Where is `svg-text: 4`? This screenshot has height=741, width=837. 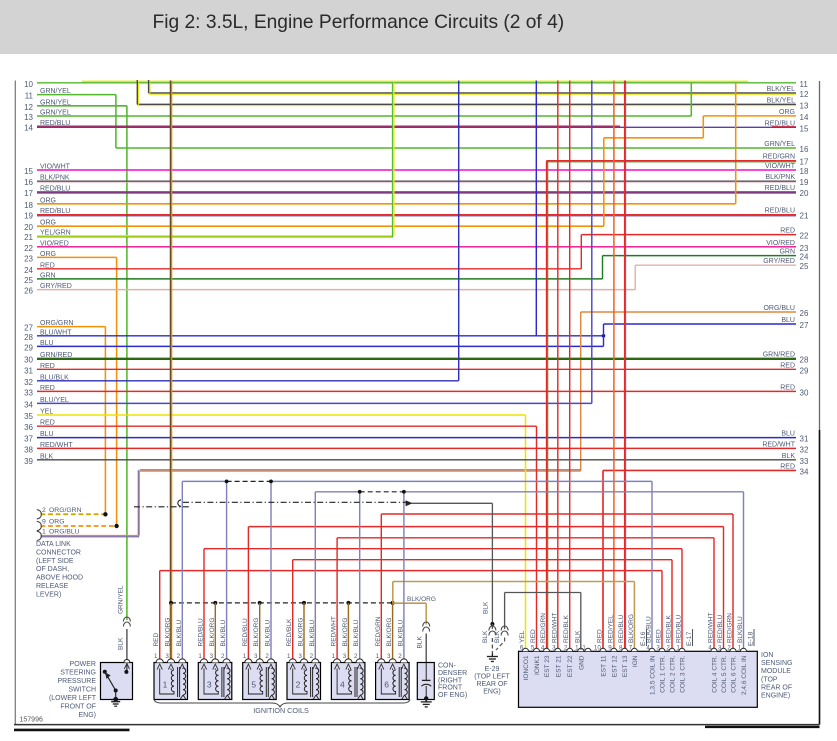 svg-text: 4 is located at coordinates (648, 647).